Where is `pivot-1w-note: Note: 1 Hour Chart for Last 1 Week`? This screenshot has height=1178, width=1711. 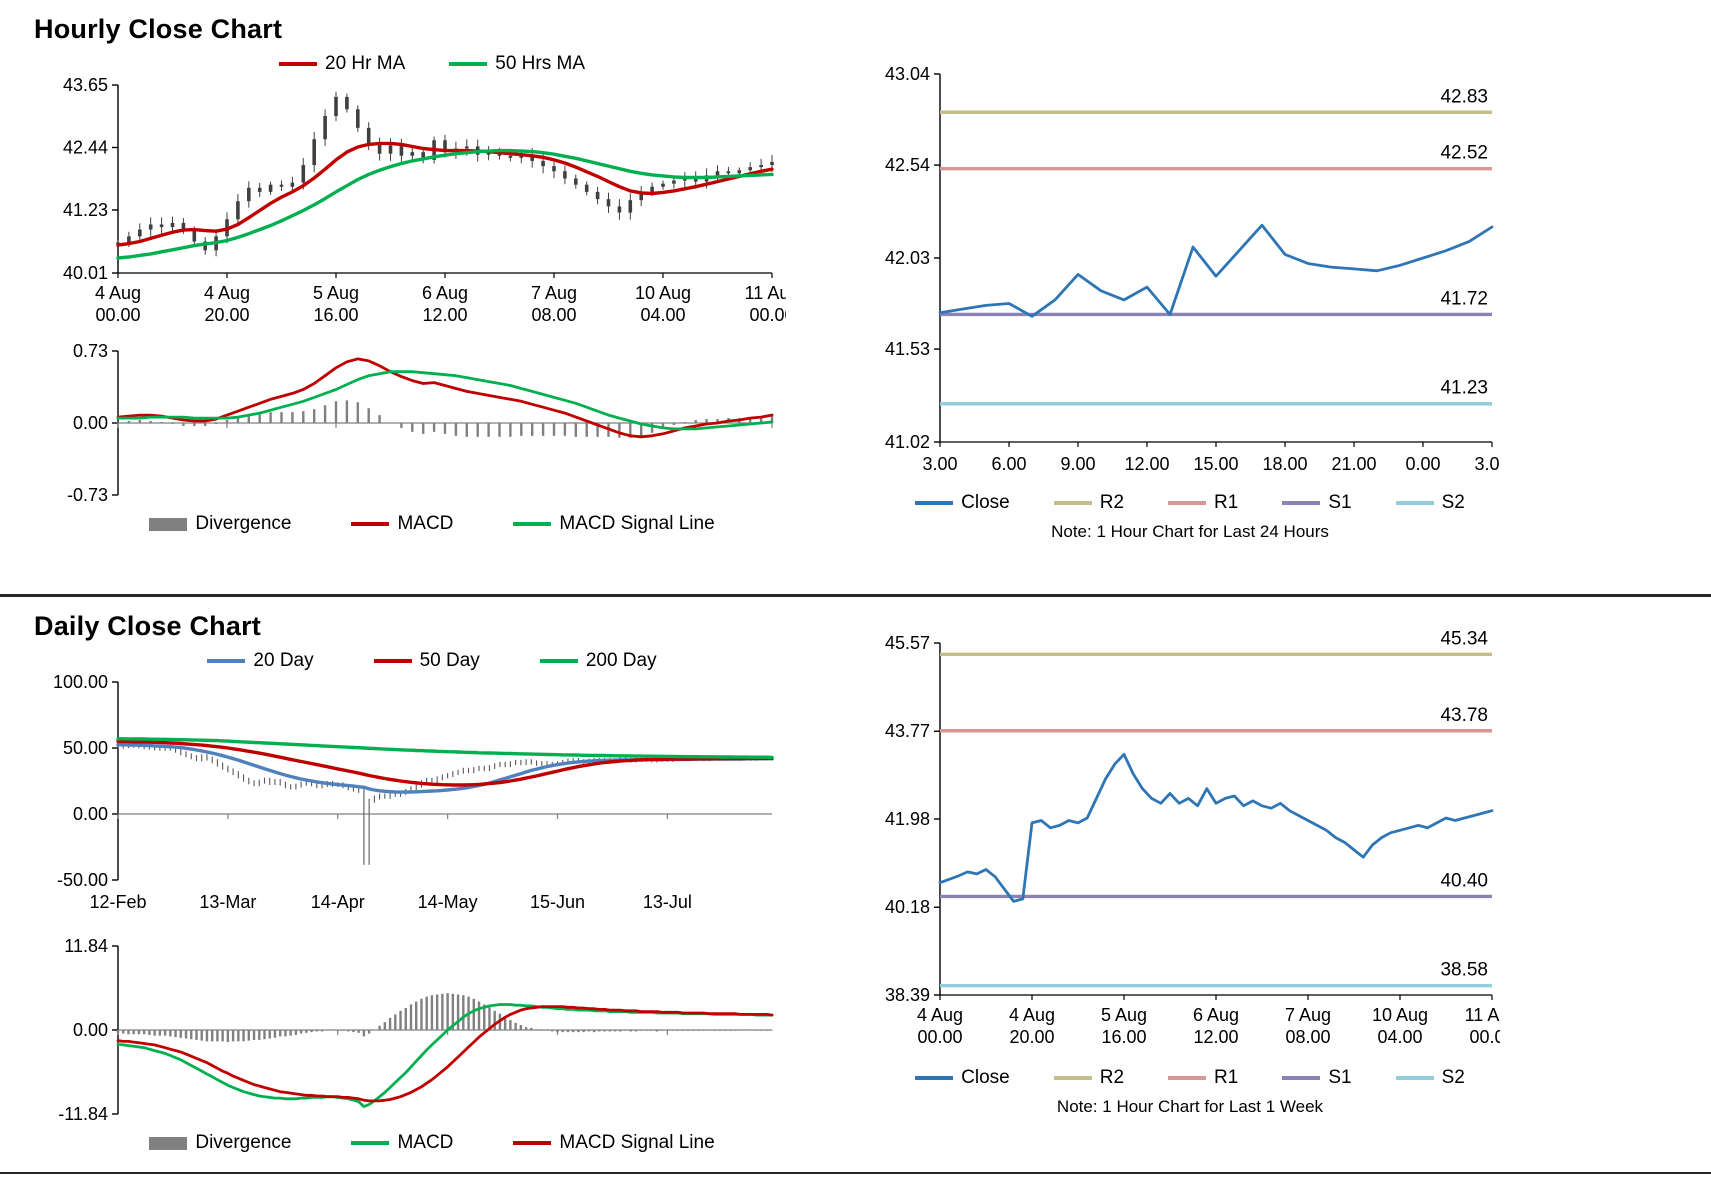 pivot-1w-note: Note: 1 Hour Chart for Last 1 Week is located at coordinates (1190, 1106).